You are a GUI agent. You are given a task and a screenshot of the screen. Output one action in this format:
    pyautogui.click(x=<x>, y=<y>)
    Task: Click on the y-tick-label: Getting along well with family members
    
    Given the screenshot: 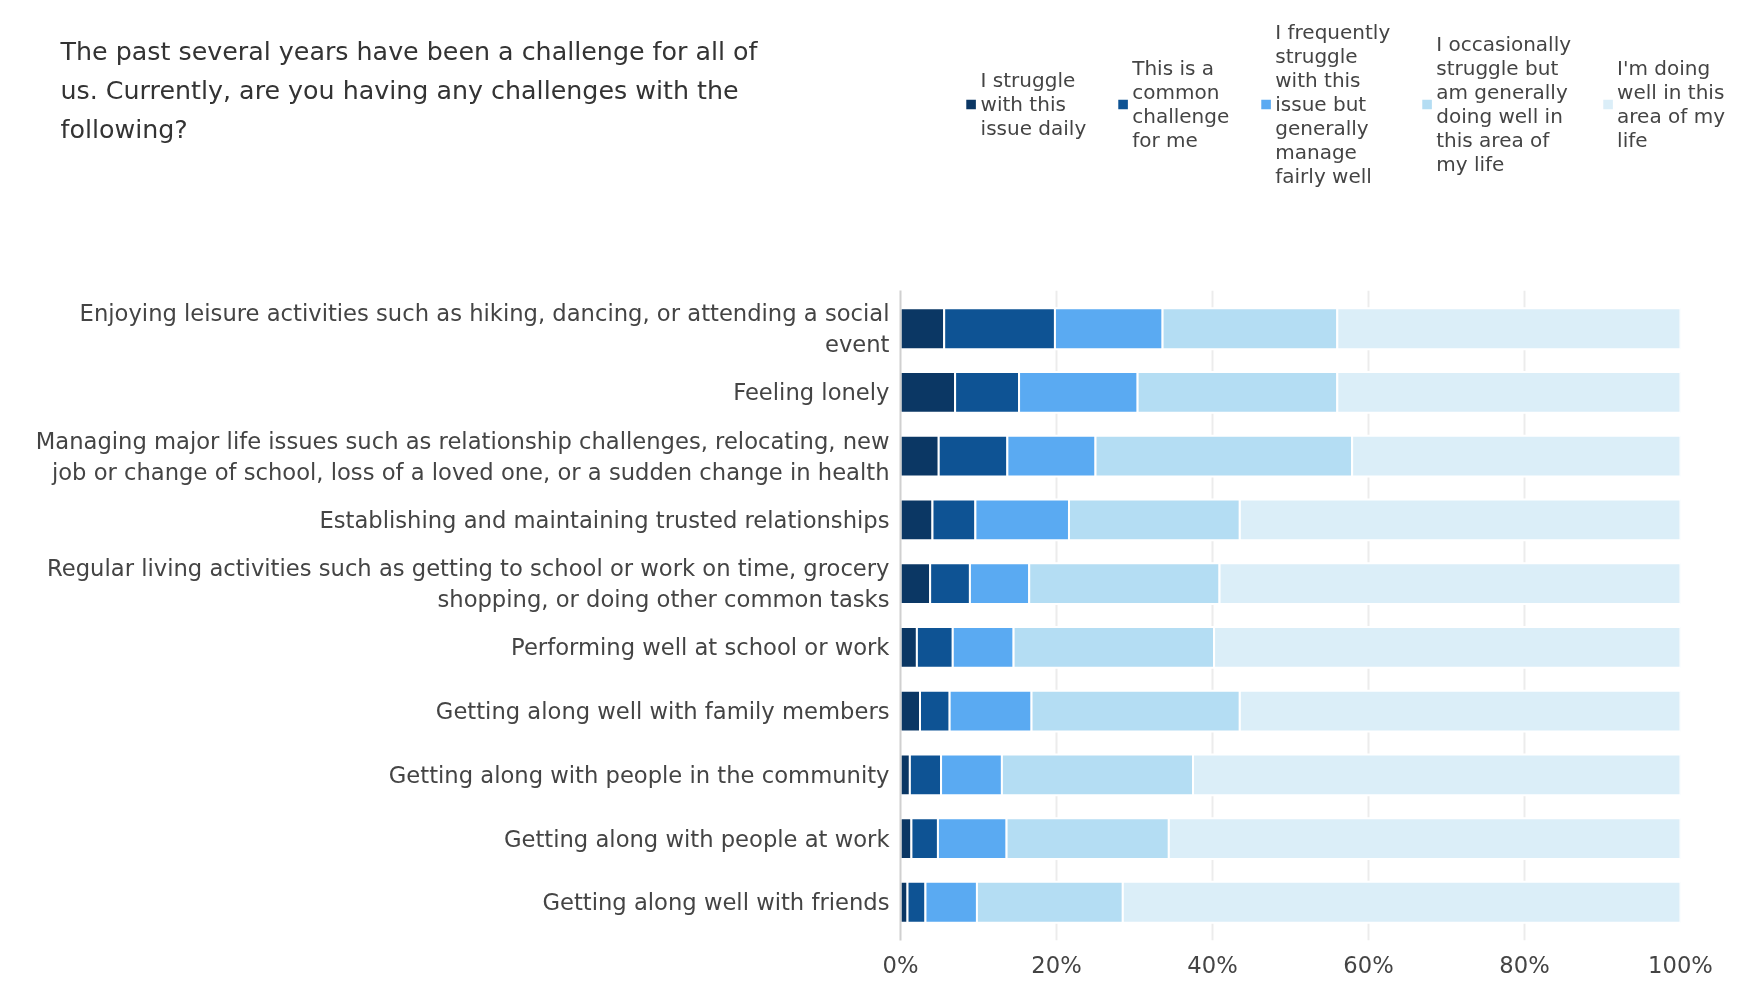 What is the action you would take?
    pyautogui.click(x=662, y=711)
    